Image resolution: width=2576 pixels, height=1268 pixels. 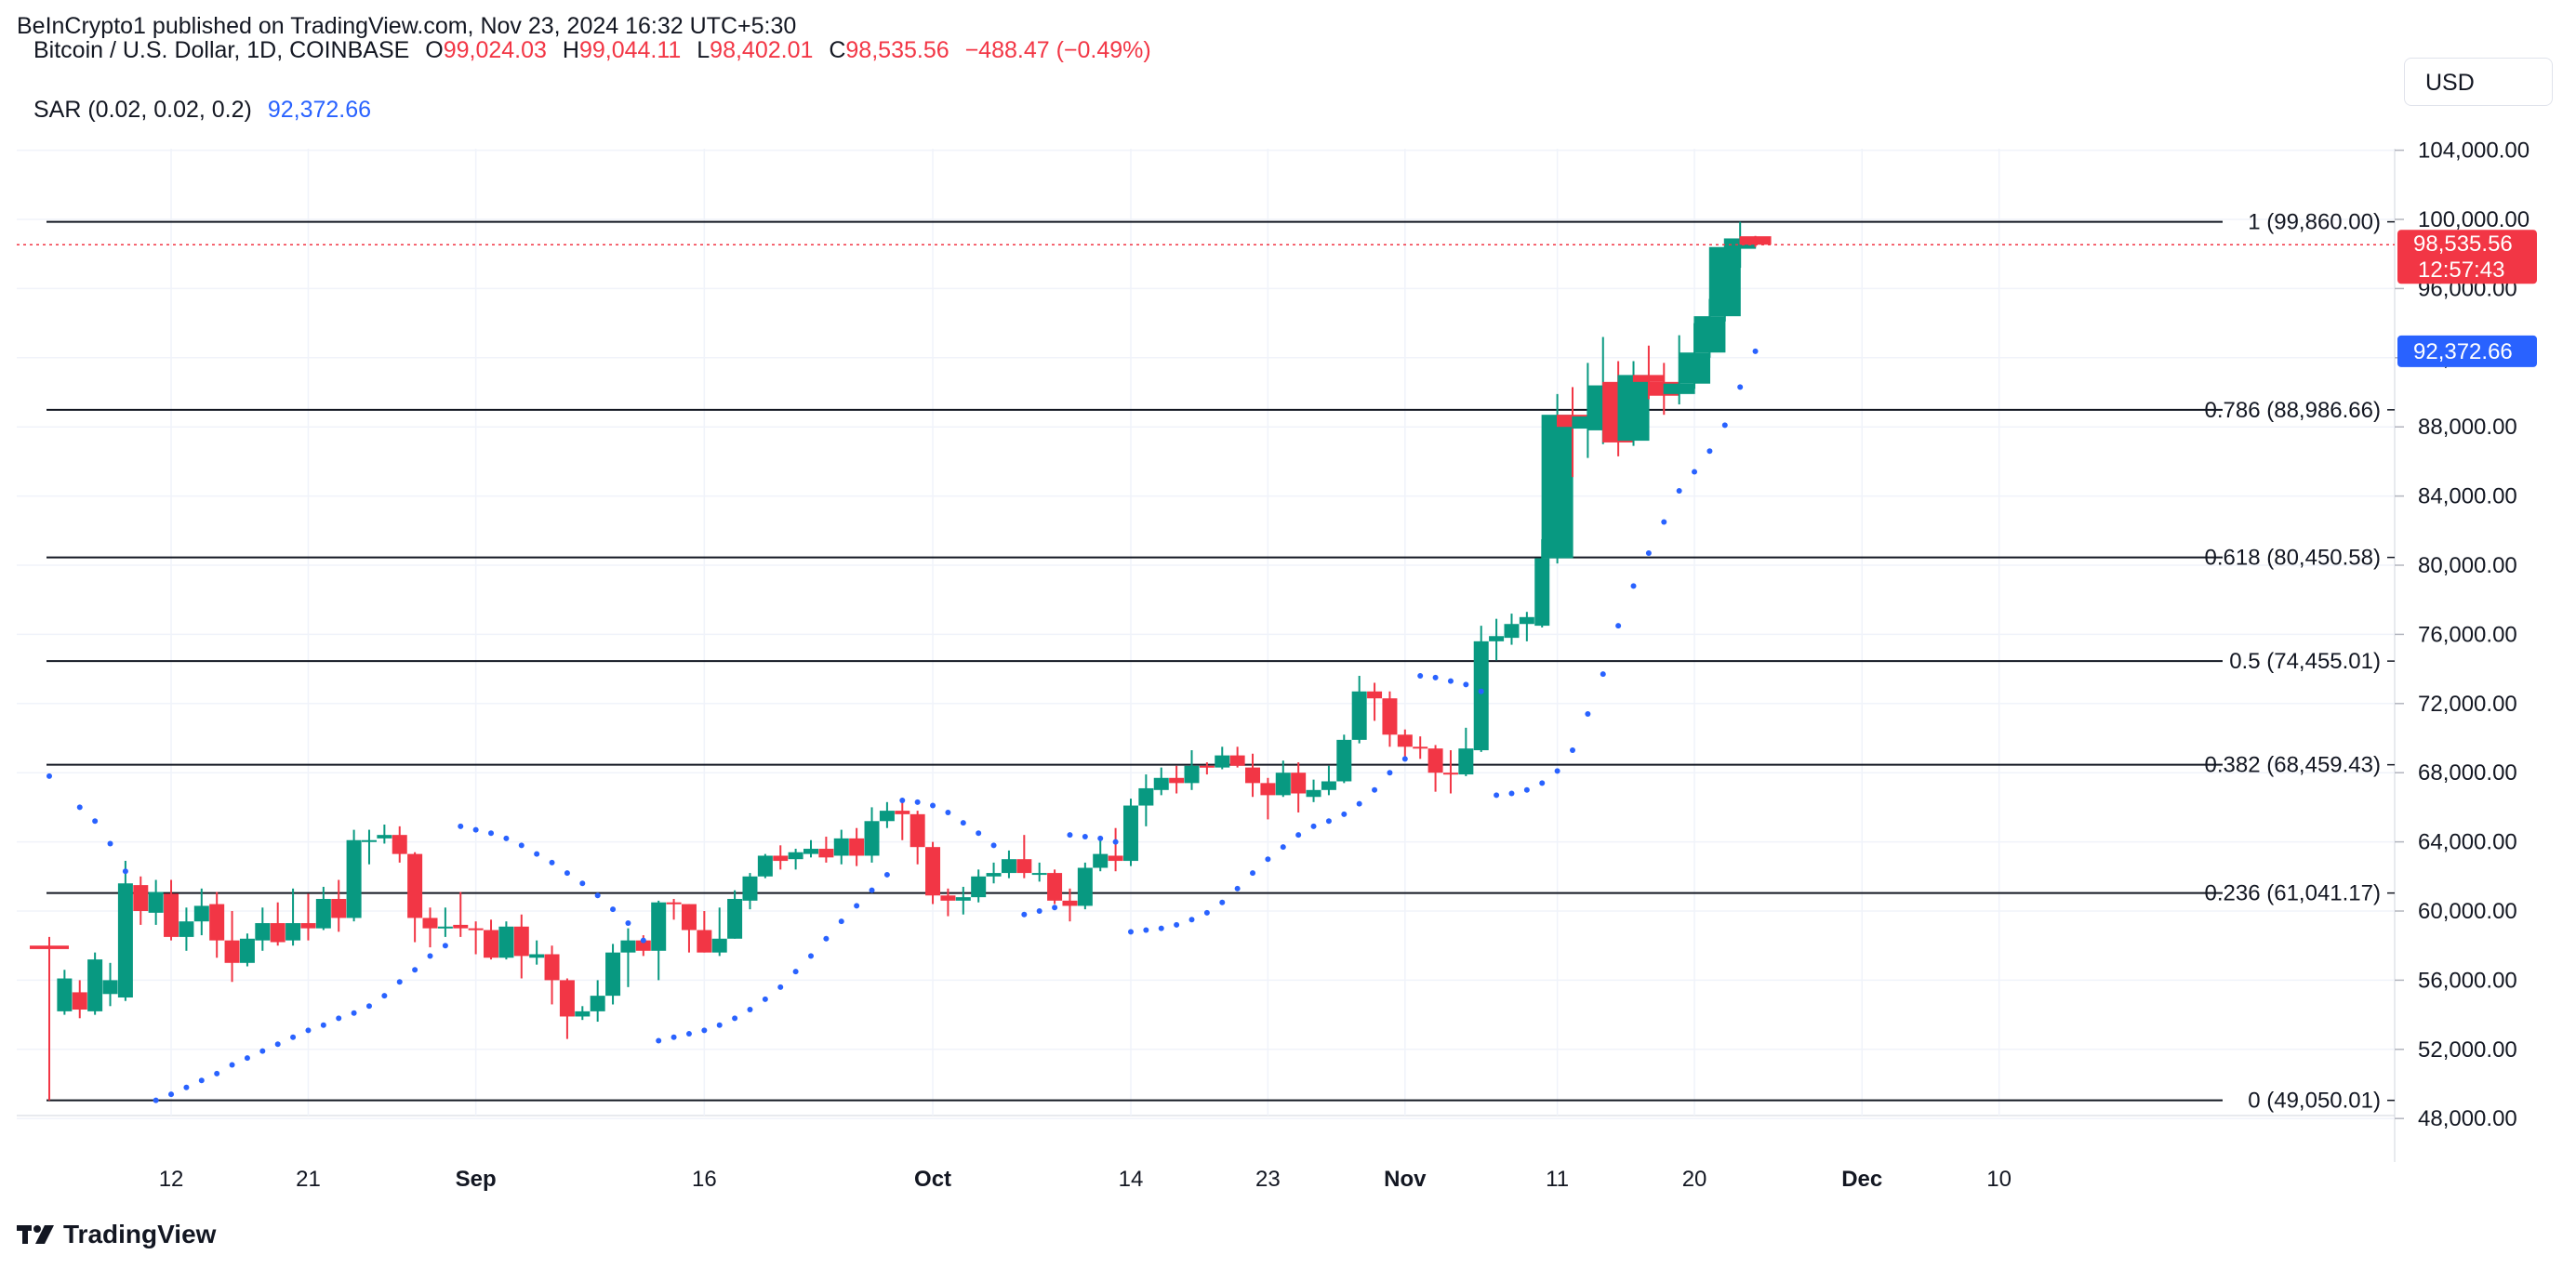 I want to click on tradingview-logo: TradingView, so click(x=116, y=1234).